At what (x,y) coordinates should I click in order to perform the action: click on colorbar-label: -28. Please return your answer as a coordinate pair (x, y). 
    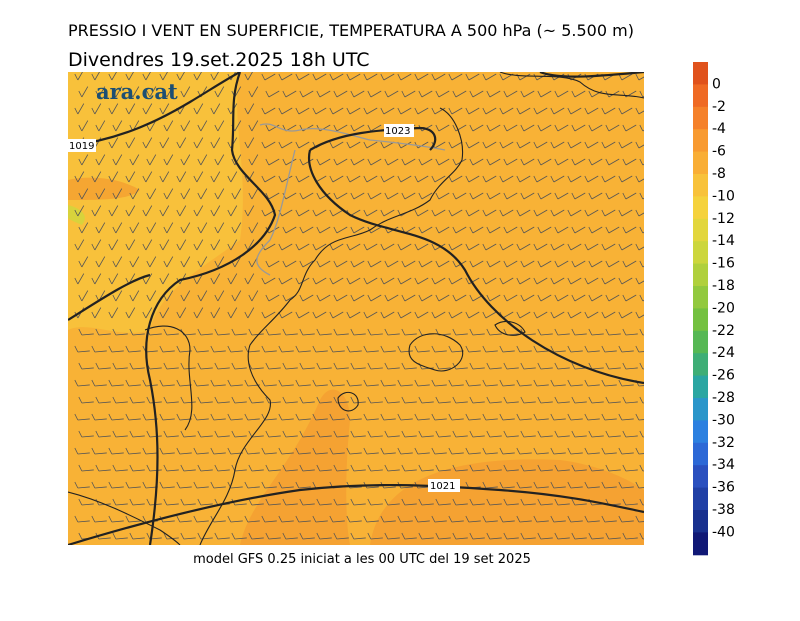
    Looking at the image, I should click on (723, 398).